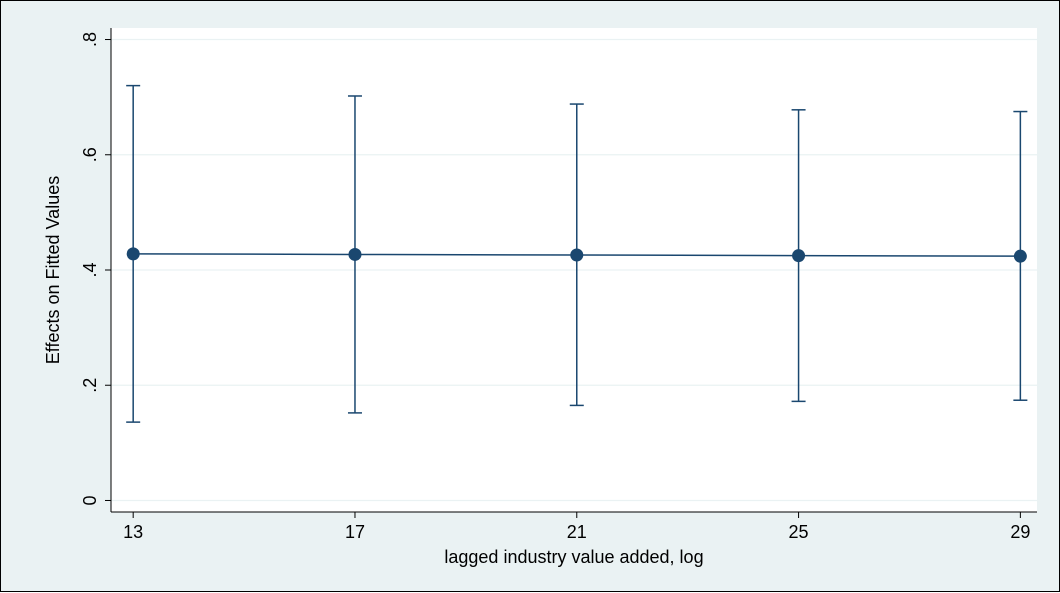  Describe the element at coordinates (90, 385) in the screenshot. I see `y-tick-label-1: .2` at that location.